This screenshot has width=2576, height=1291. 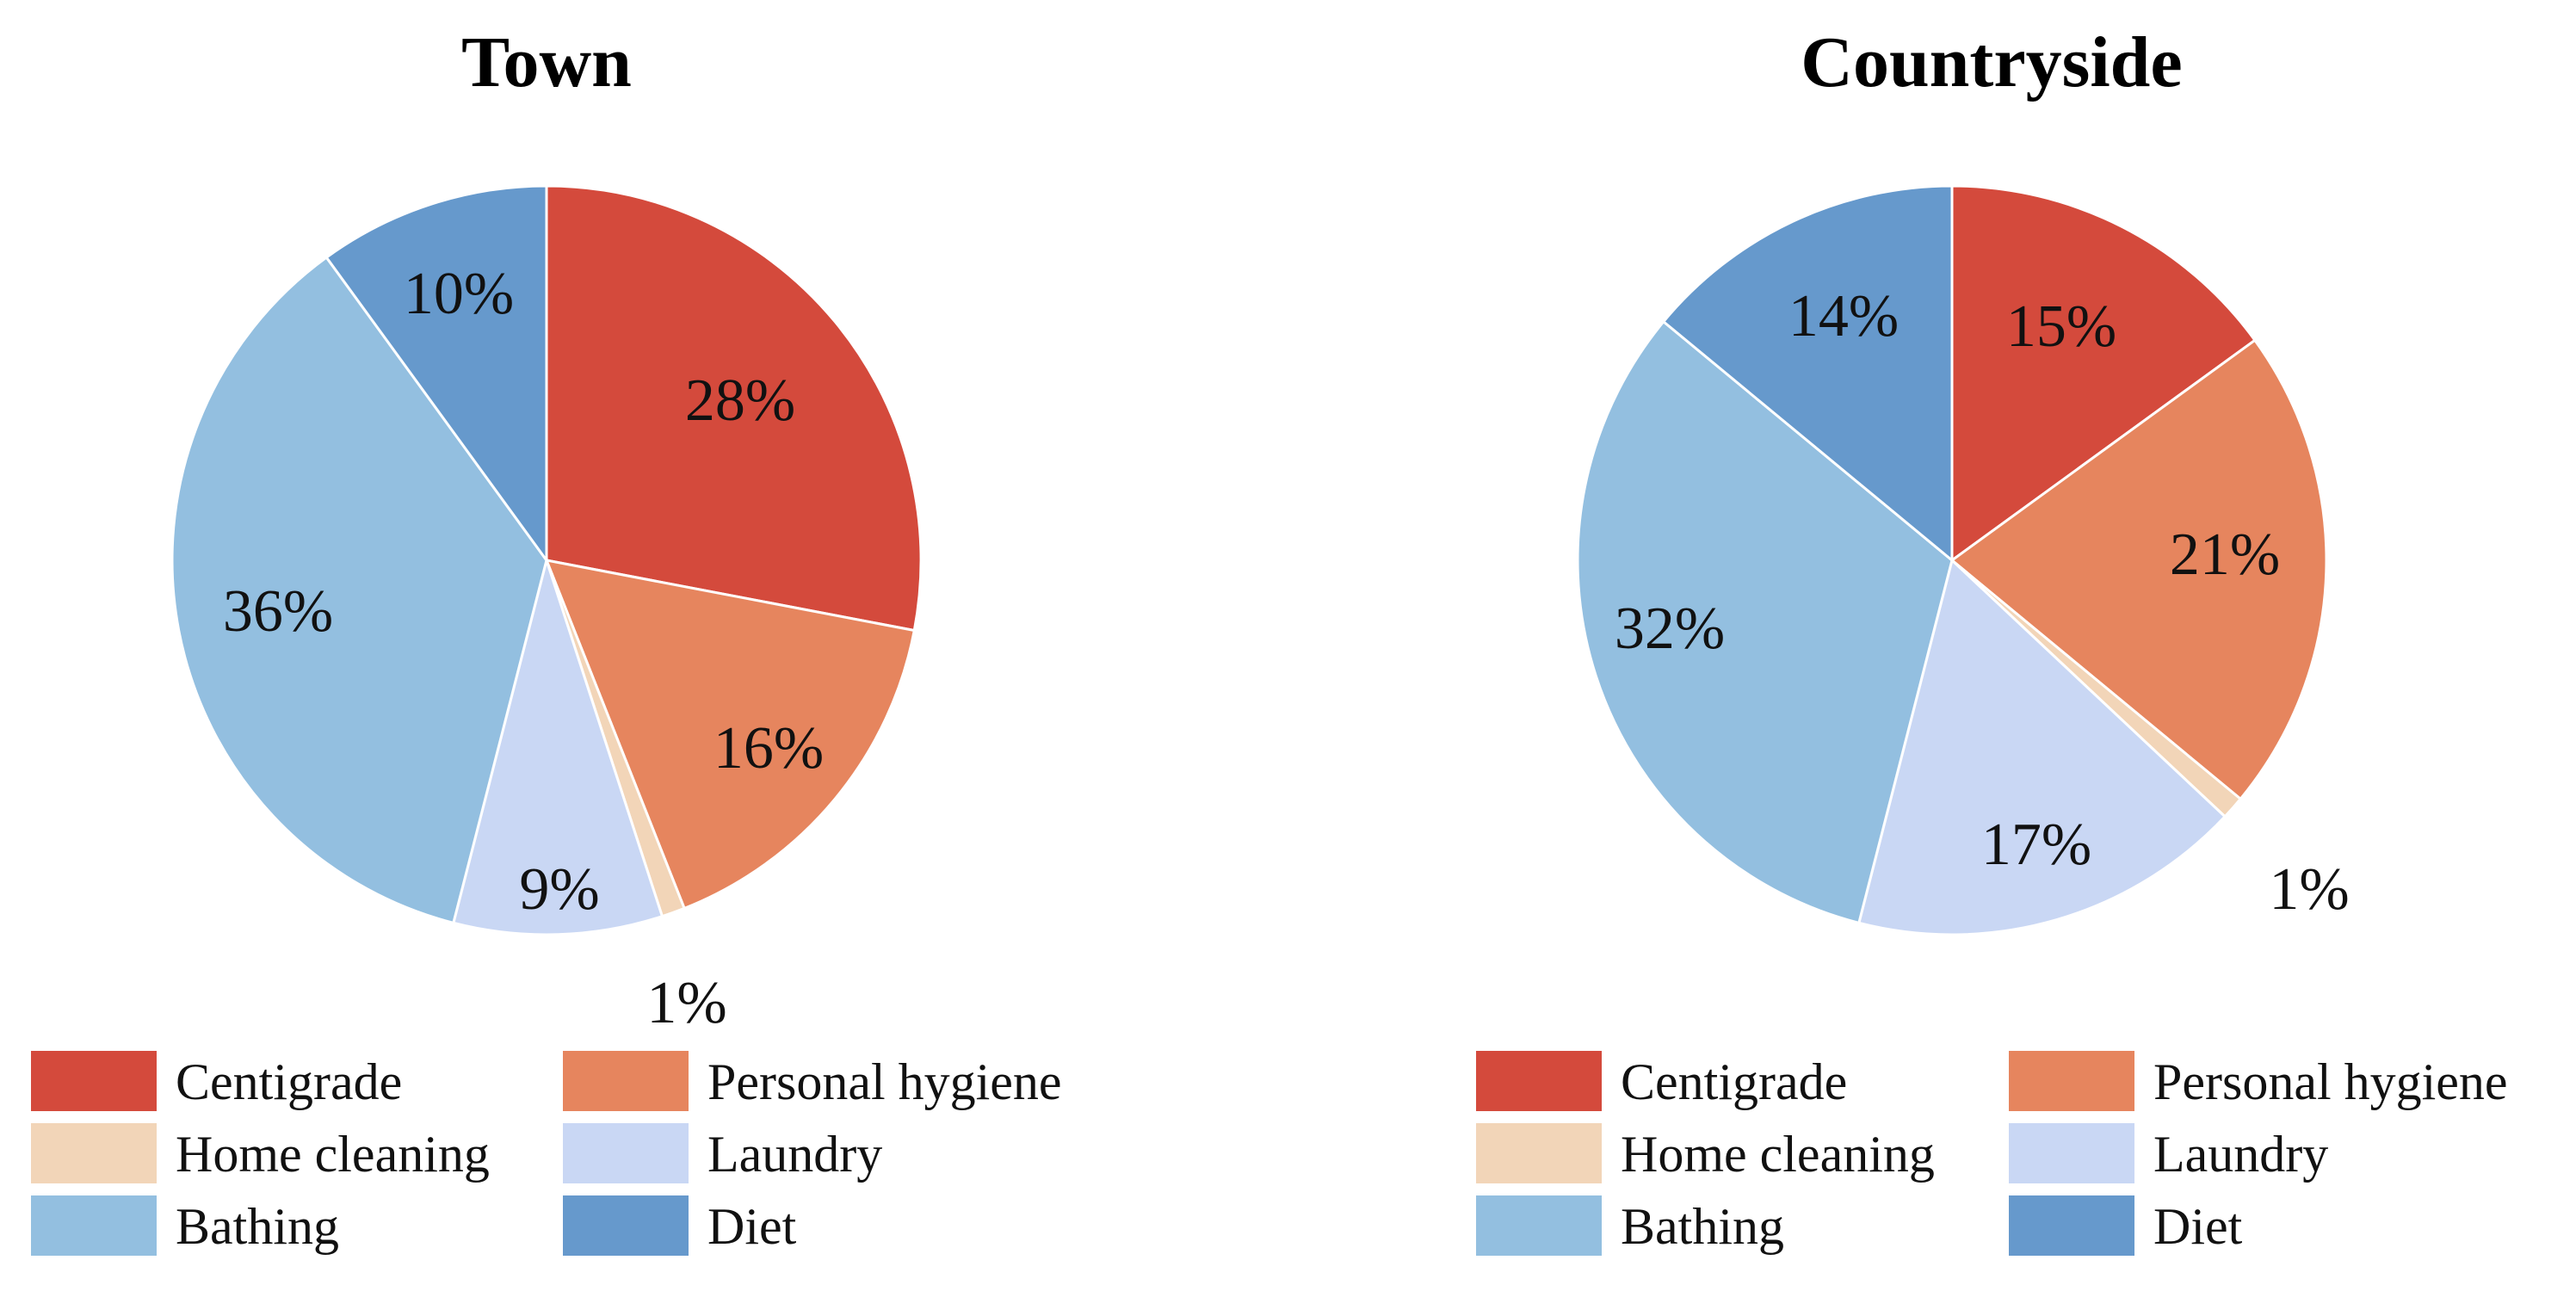 What do you see at coordinates (558, 747) in the screenshot?
I see `town-slice-laundry` at bounding box center [558, 747].